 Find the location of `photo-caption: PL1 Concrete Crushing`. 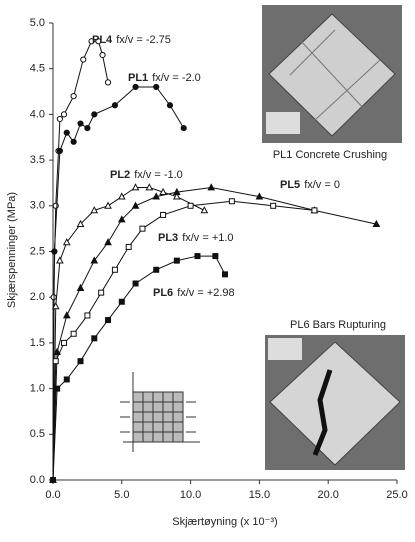

photo-caption: PL1 Concrete Crushing is located at coordinates (330, 155).